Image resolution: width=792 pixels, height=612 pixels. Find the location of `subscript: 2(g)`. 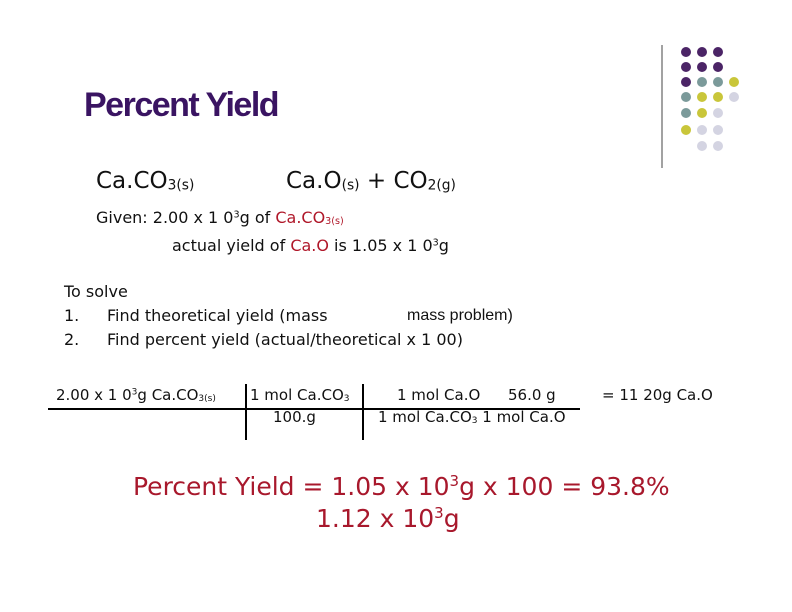

subscript: 2(g) is located at coordinates (441, 185).